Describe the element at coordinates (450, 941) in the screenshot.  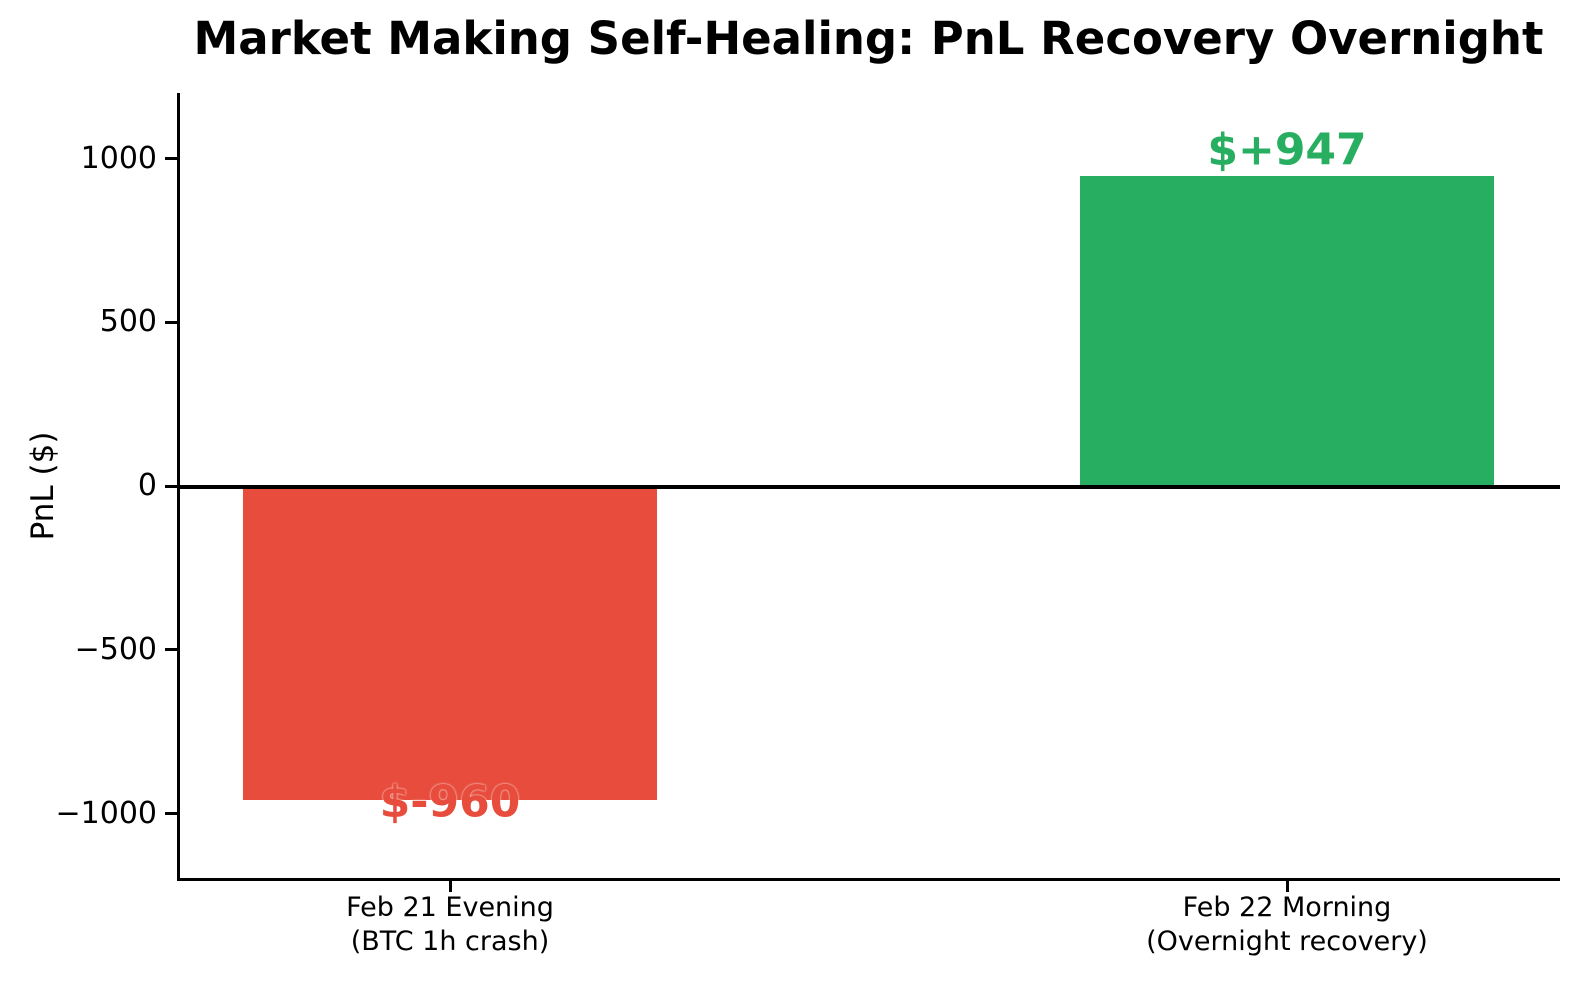
I see `x-tick-label-line: (BTC 1h crash)` at that location.